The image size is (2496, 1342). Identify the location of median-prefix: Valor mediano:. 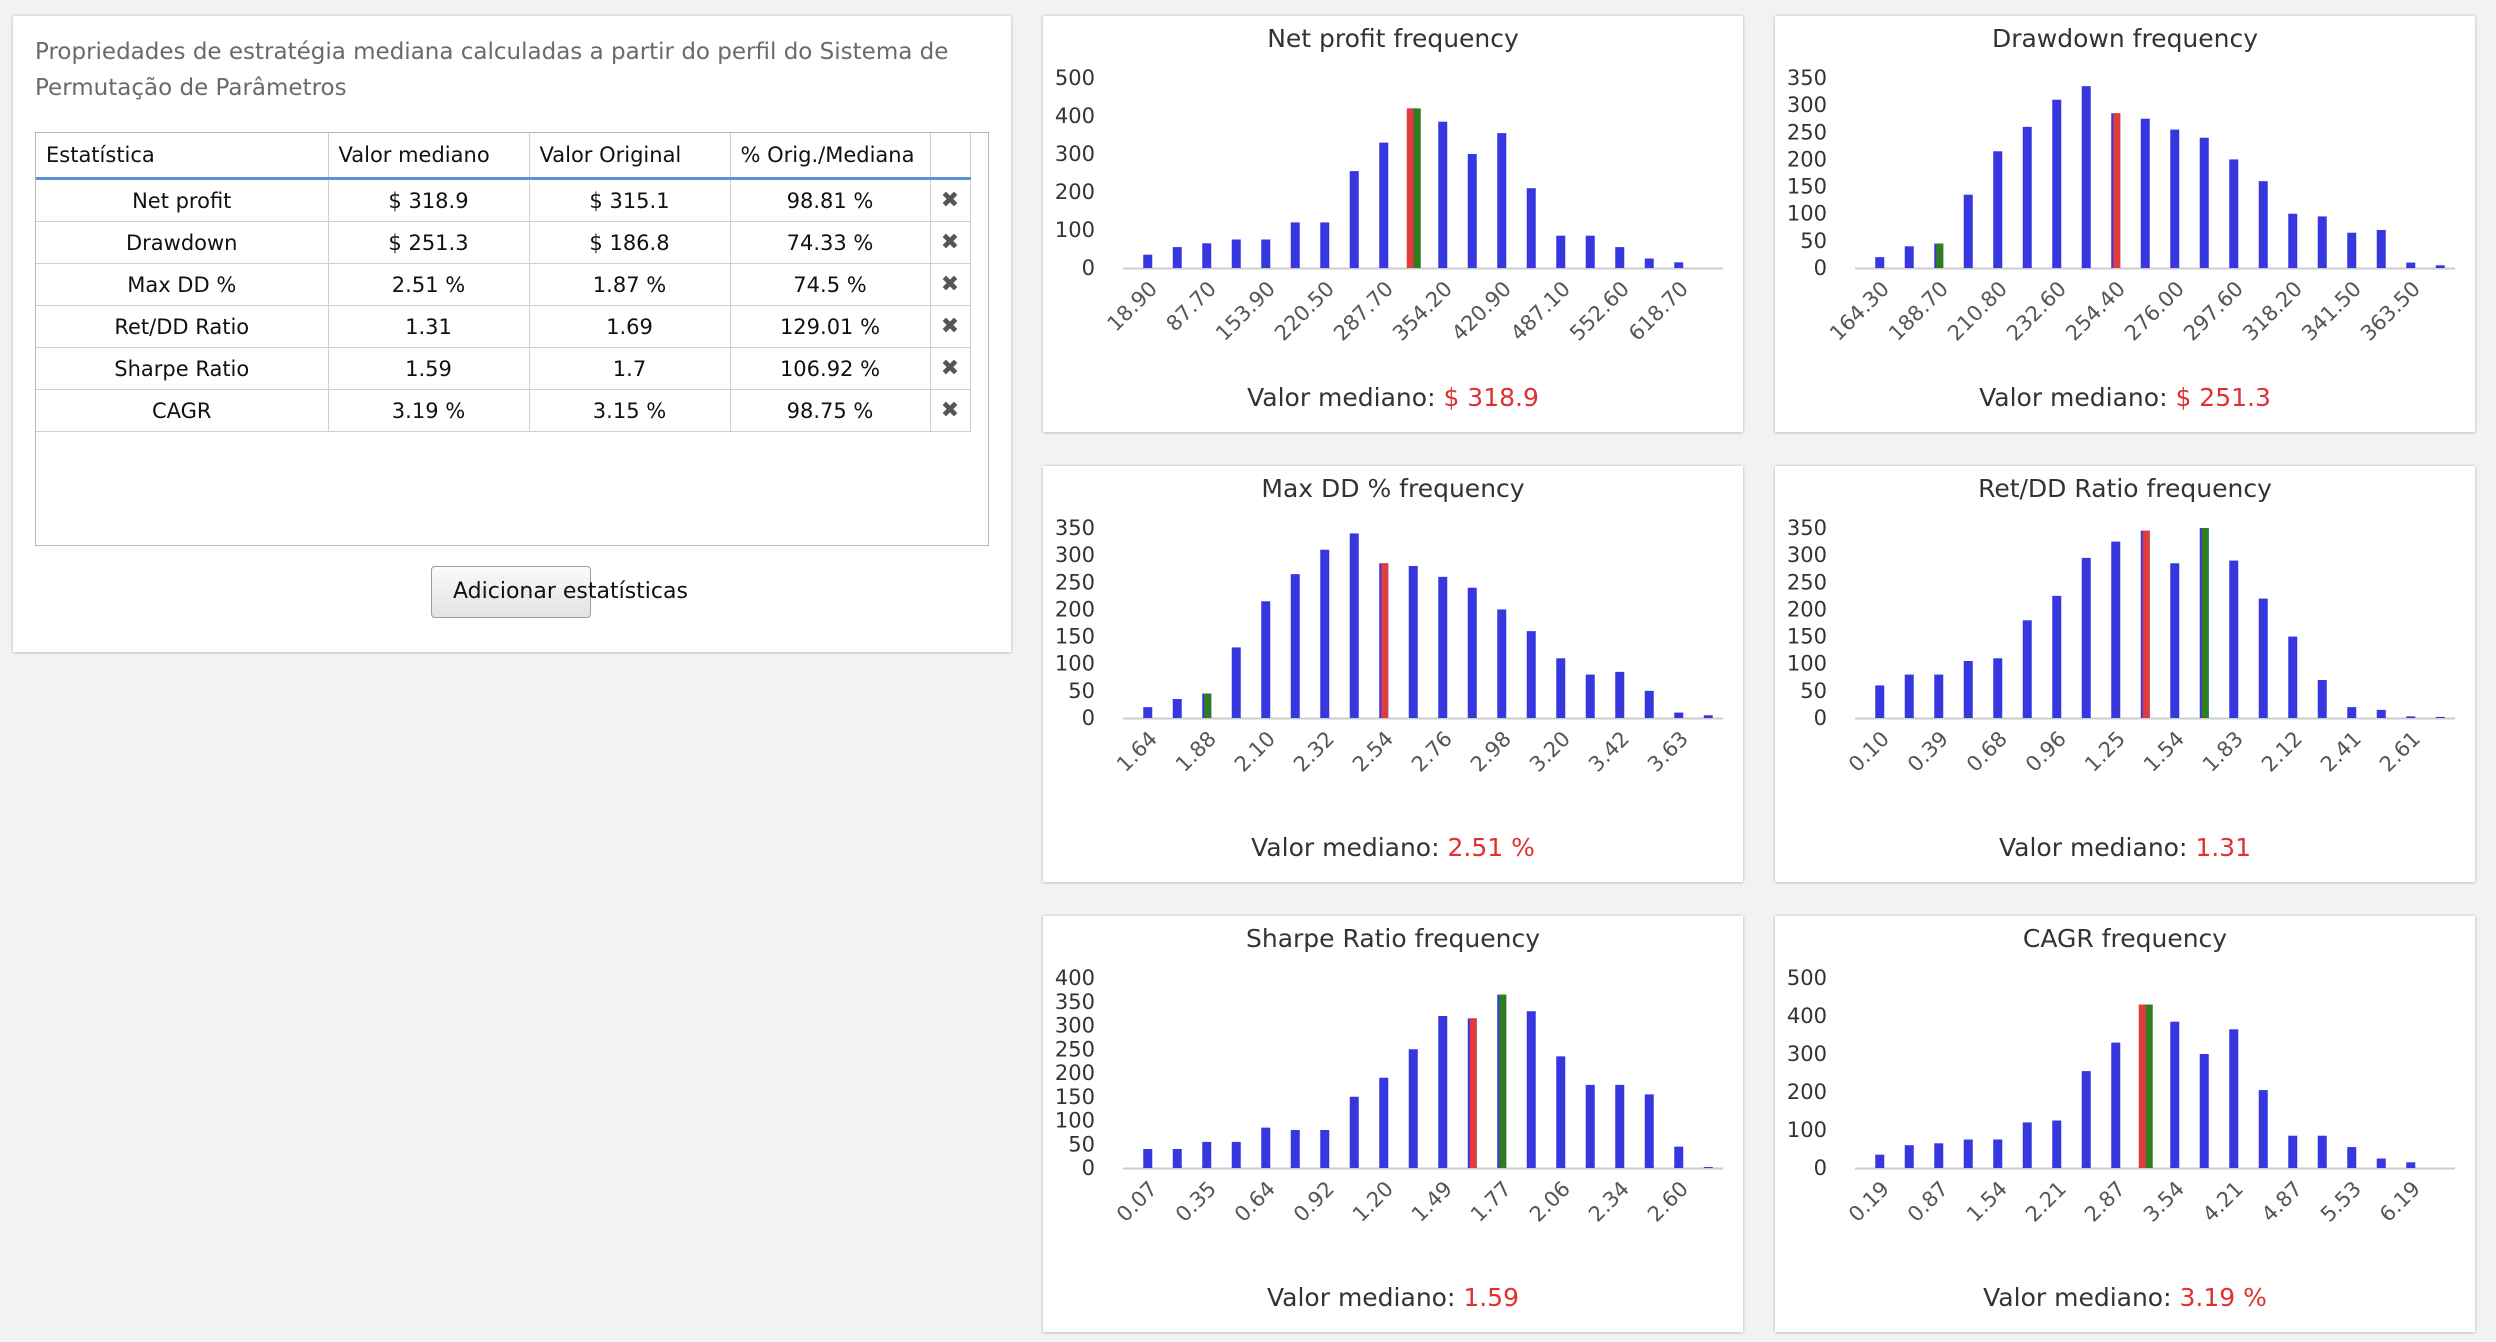
(2081, 1297).